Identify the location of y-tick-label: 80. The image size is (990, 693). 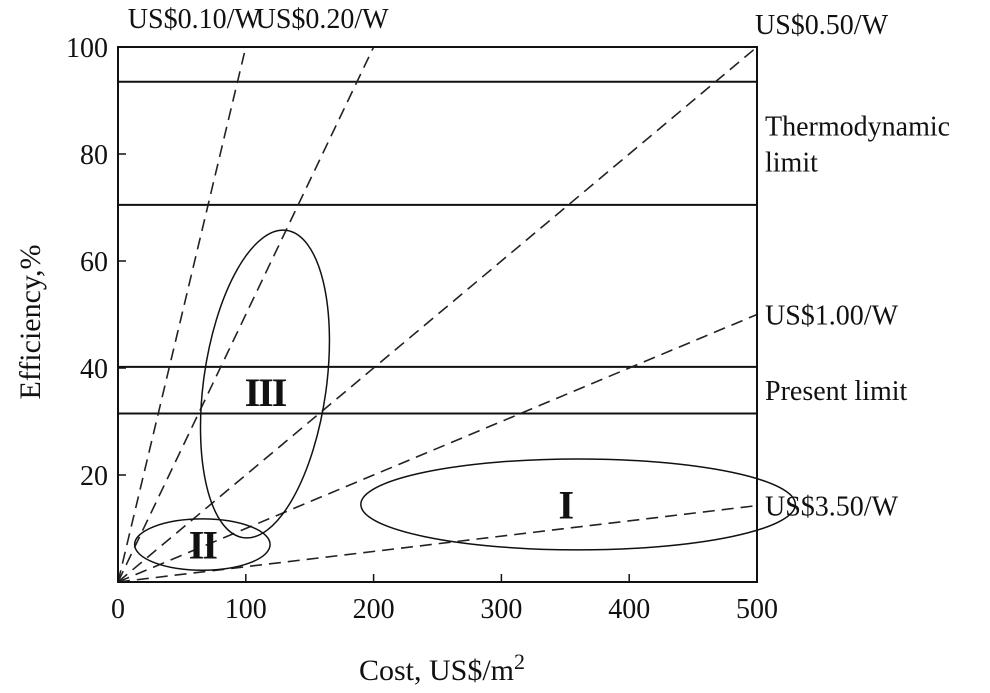
(94, 155).